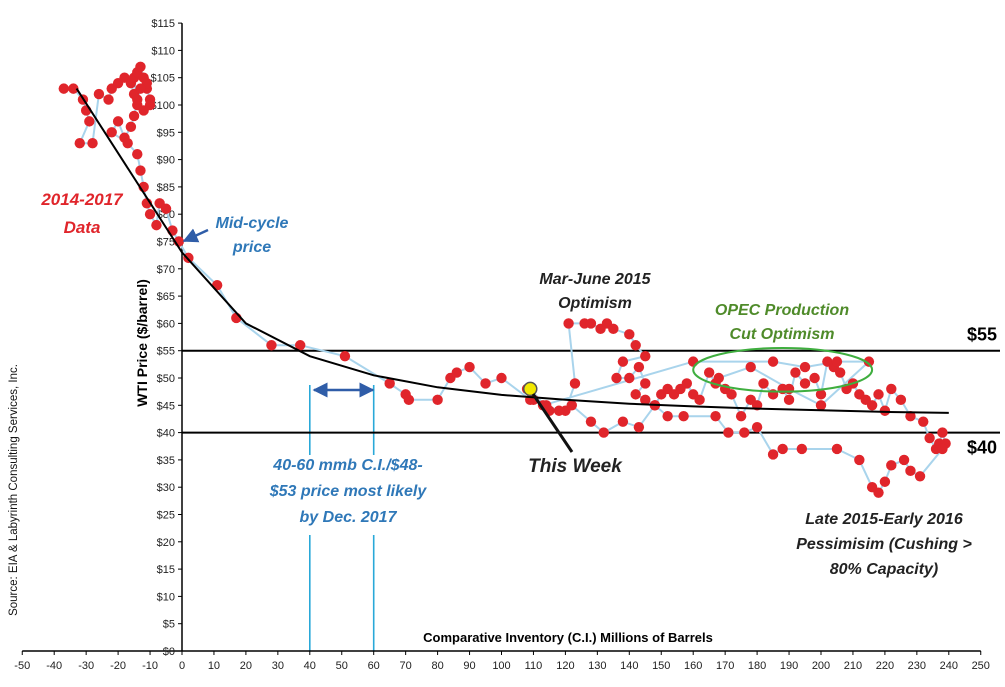  What do you see at coordinates (166, 270) in the screenshot?
I see `y-tick-label: $70` at bounding box center [166, 270].